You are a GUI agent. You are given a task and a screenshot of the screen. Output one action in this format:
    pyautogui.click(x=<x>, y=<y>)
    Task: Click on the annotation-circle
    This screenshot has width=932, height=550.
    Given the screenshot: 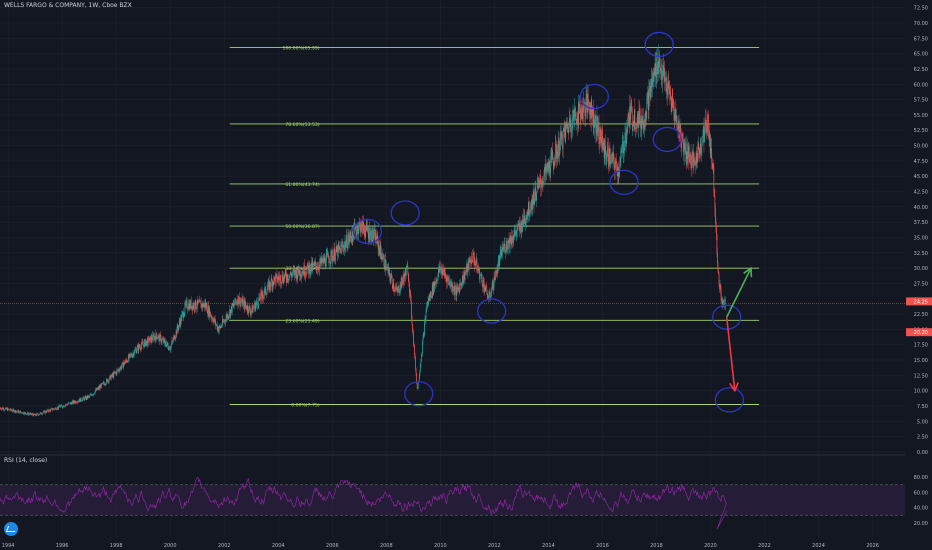 What is the action you would take?
    pyautogui.click(x=367, y=231)
    